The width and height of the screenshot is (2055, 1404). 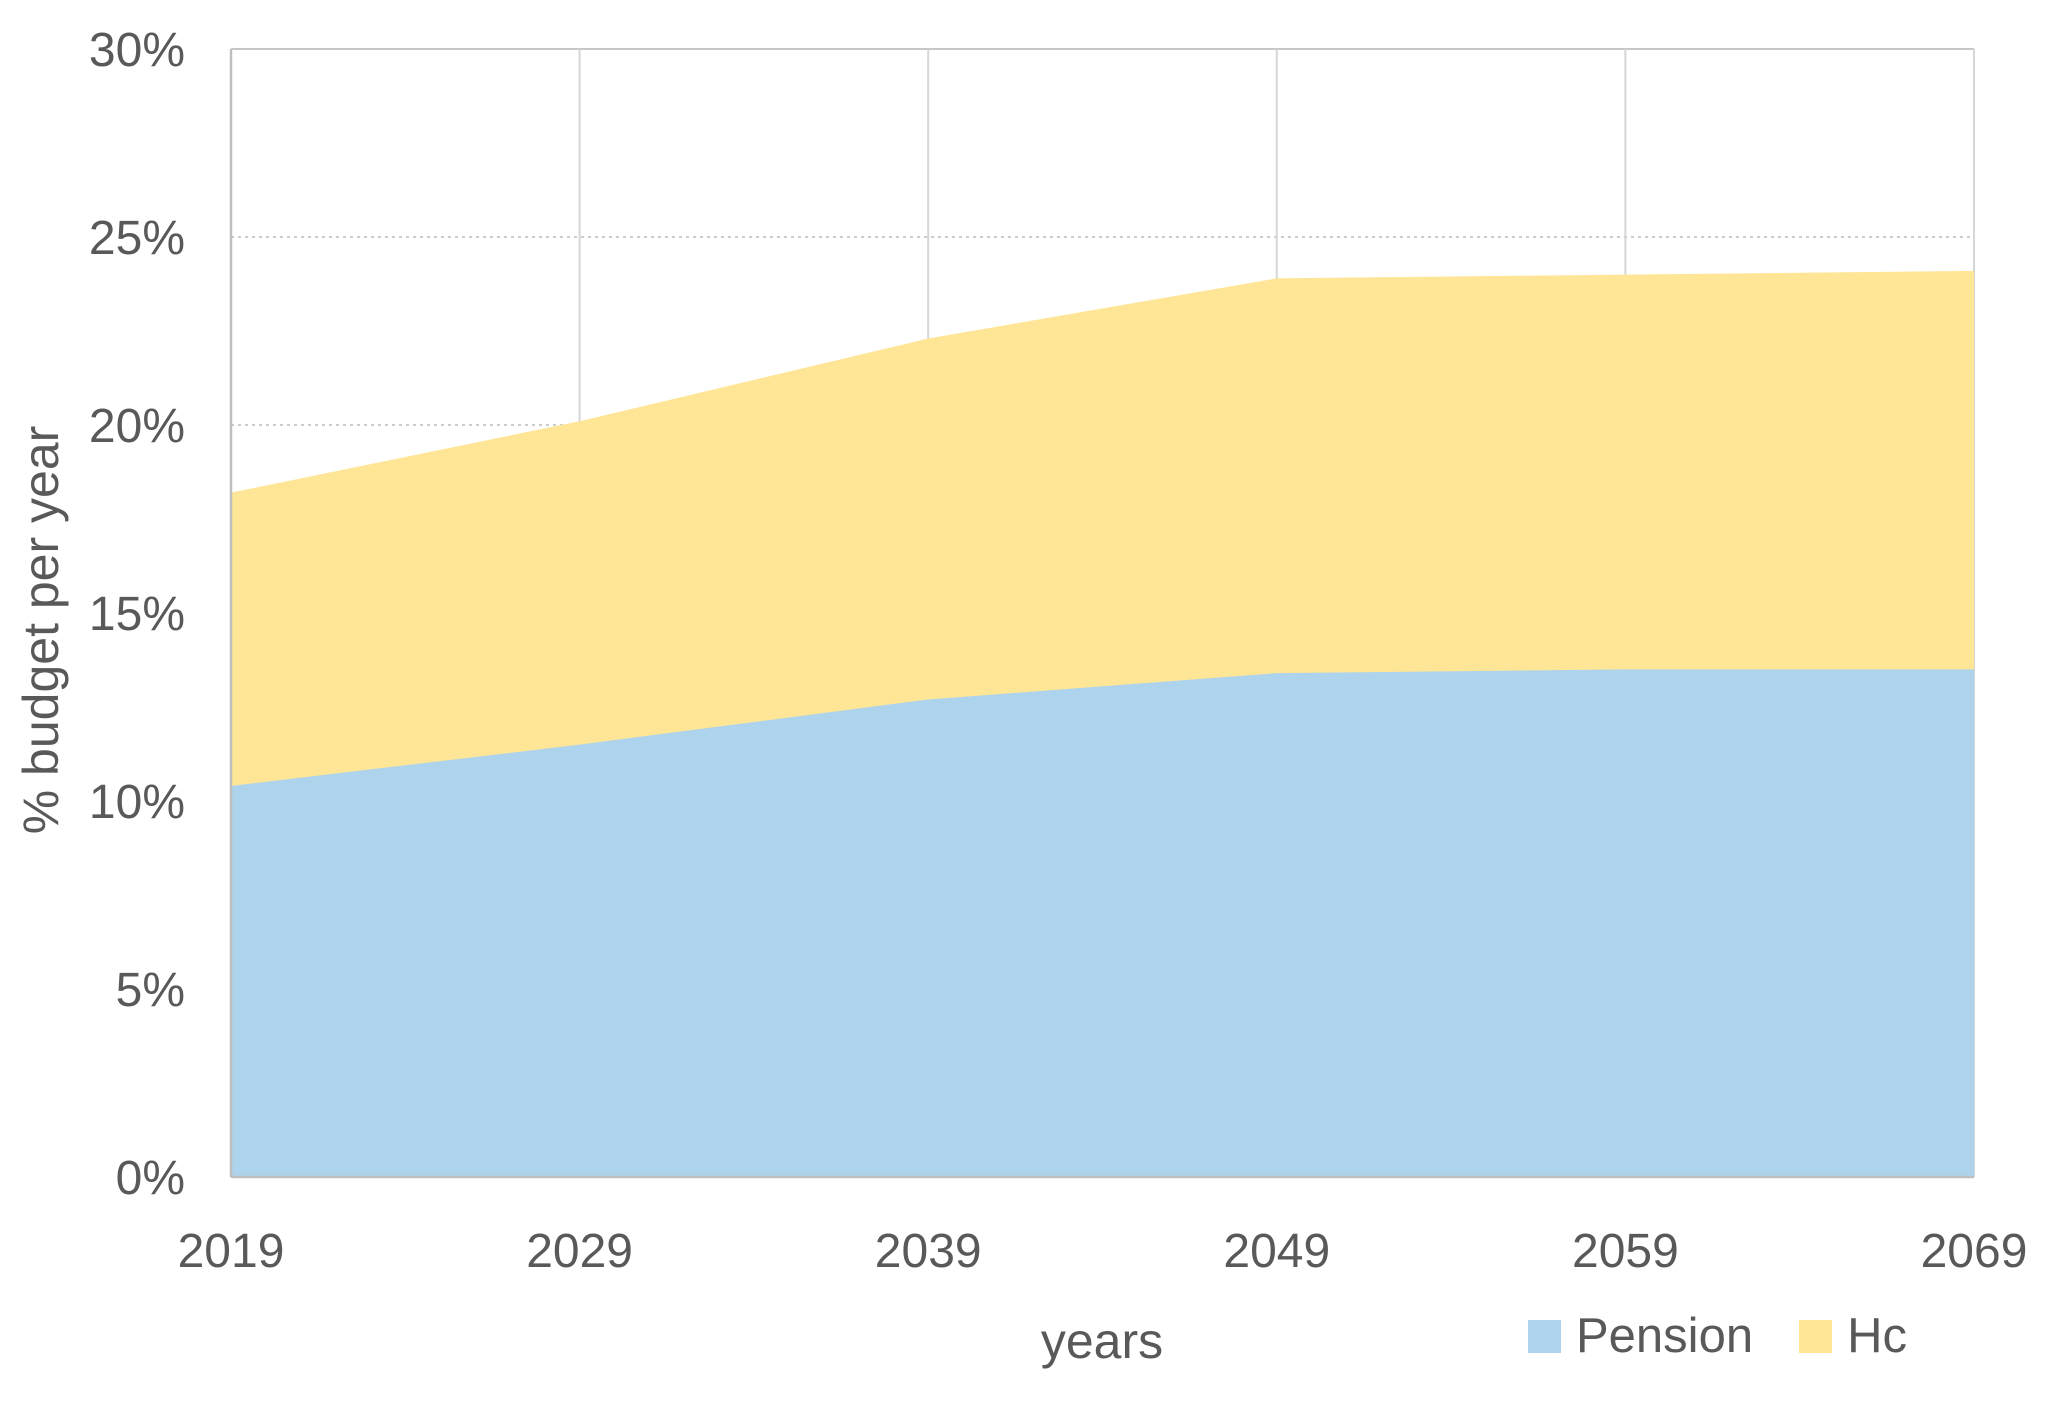 I want to click on x-tick-label-2019: 2019, so click(x=231, y=1251).